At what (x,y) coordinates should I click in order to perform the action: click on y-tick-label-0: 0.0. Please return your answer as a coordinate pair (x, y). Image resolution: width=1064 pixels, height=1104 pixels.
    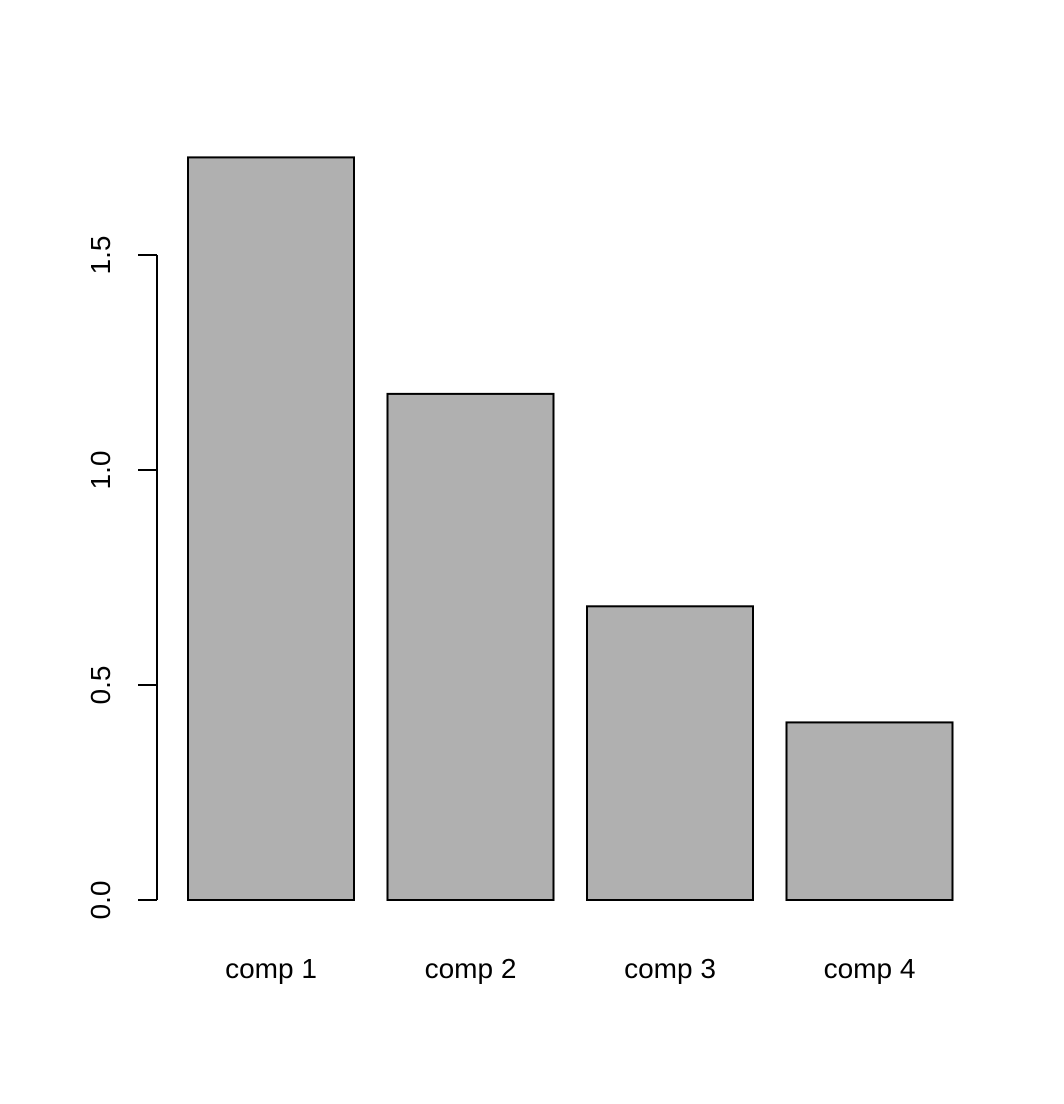
    Looking at the image, I should click on (100, 900).